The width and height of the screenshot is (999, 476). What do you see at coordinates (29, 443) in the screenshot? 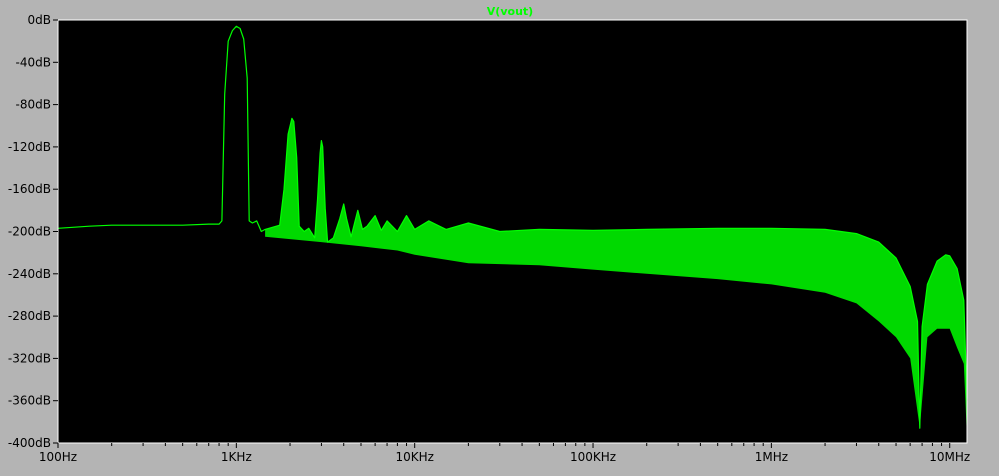
I see `y-tick-label: -400dB` at bounding box center [29, 443].